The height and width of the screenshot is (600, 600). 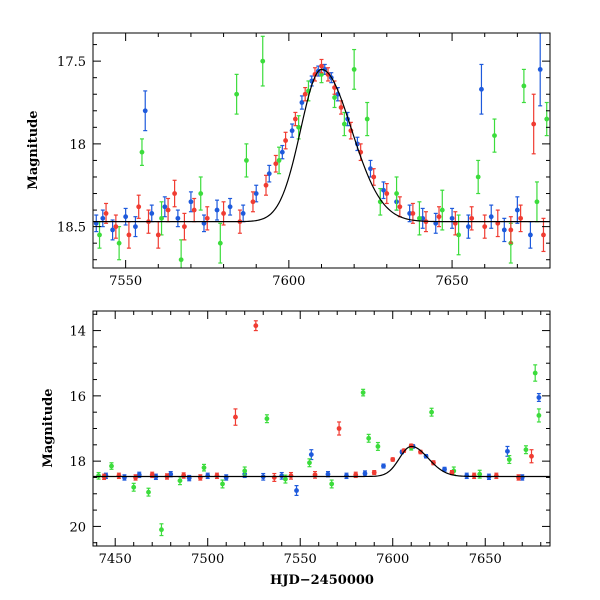 I want to click on bottom-model-curve, so click(x=321, y=461).